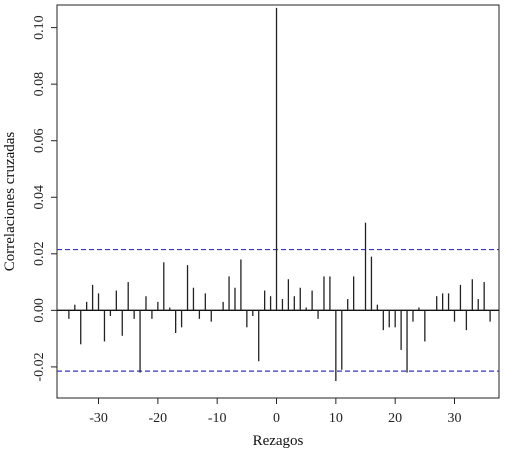 The height and width of the screenshot is (457, 516). What do you see at coordinates (39, 197) in the screenshot?
I see `y-tick-label: 0.04` at bounding box center [39, 197].